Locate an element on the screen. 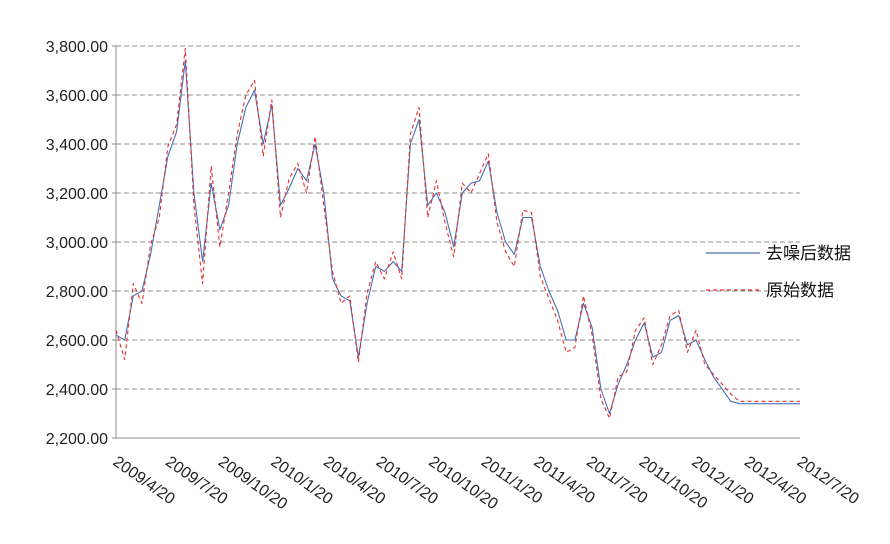 Image resolution: width=890 pixels, height=544 pixels. y-tick-label: 3,000.00 is located at coordinates (77, 243).